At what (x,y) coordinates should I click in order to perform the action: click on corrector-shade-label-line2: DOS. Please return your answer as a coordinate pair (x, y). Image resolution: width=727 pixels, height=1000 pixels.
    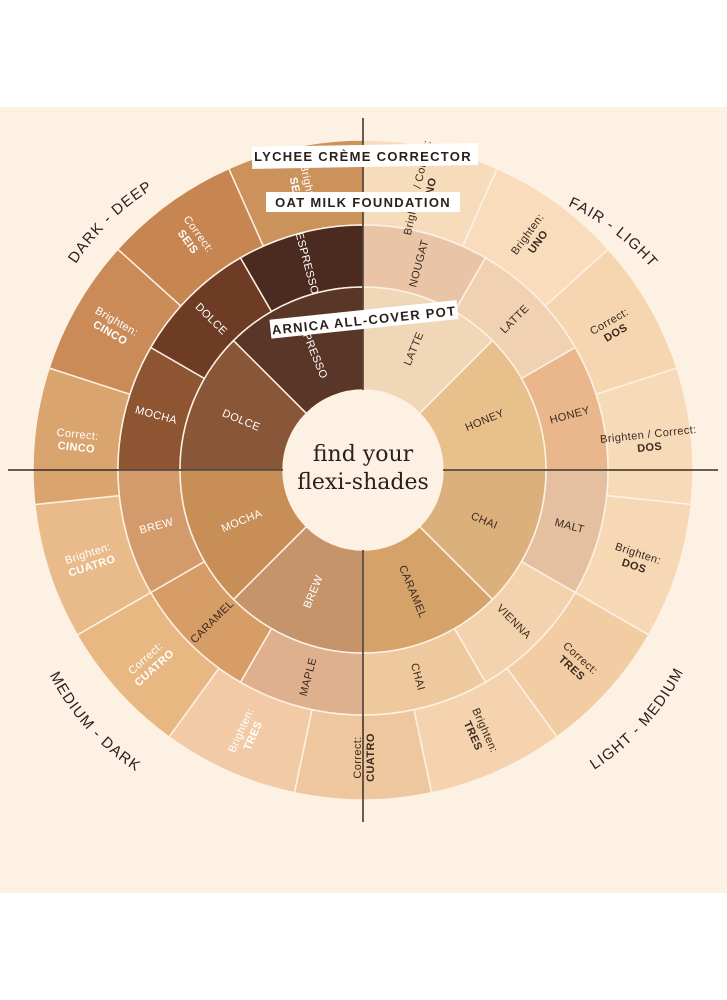
    Looking at the image, I should click on (650, 448).